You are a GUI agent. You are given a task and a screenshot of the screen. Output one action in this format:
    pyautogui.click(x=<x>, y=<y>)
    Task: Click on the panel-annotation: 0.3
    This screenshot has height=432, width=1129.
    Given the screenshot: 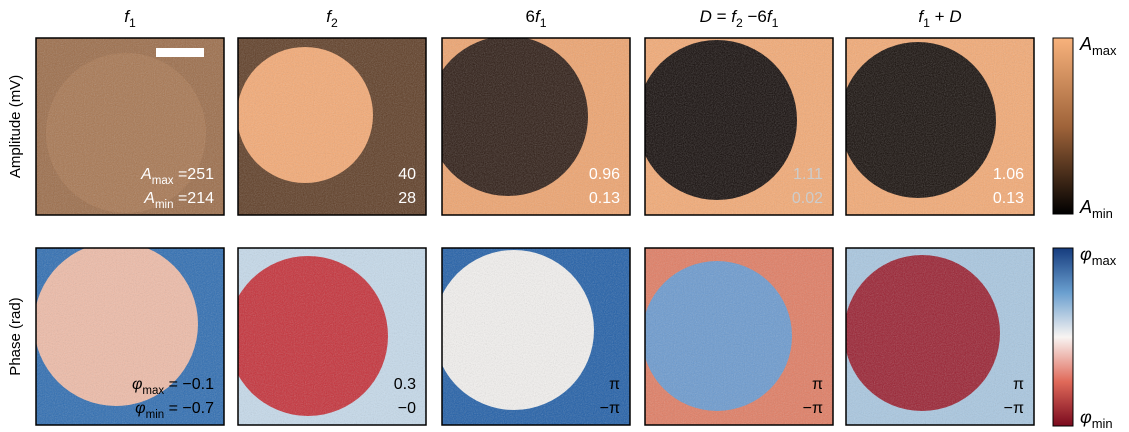 What is the action you would take?
    pyautogui.click(x=405, y=384)
    